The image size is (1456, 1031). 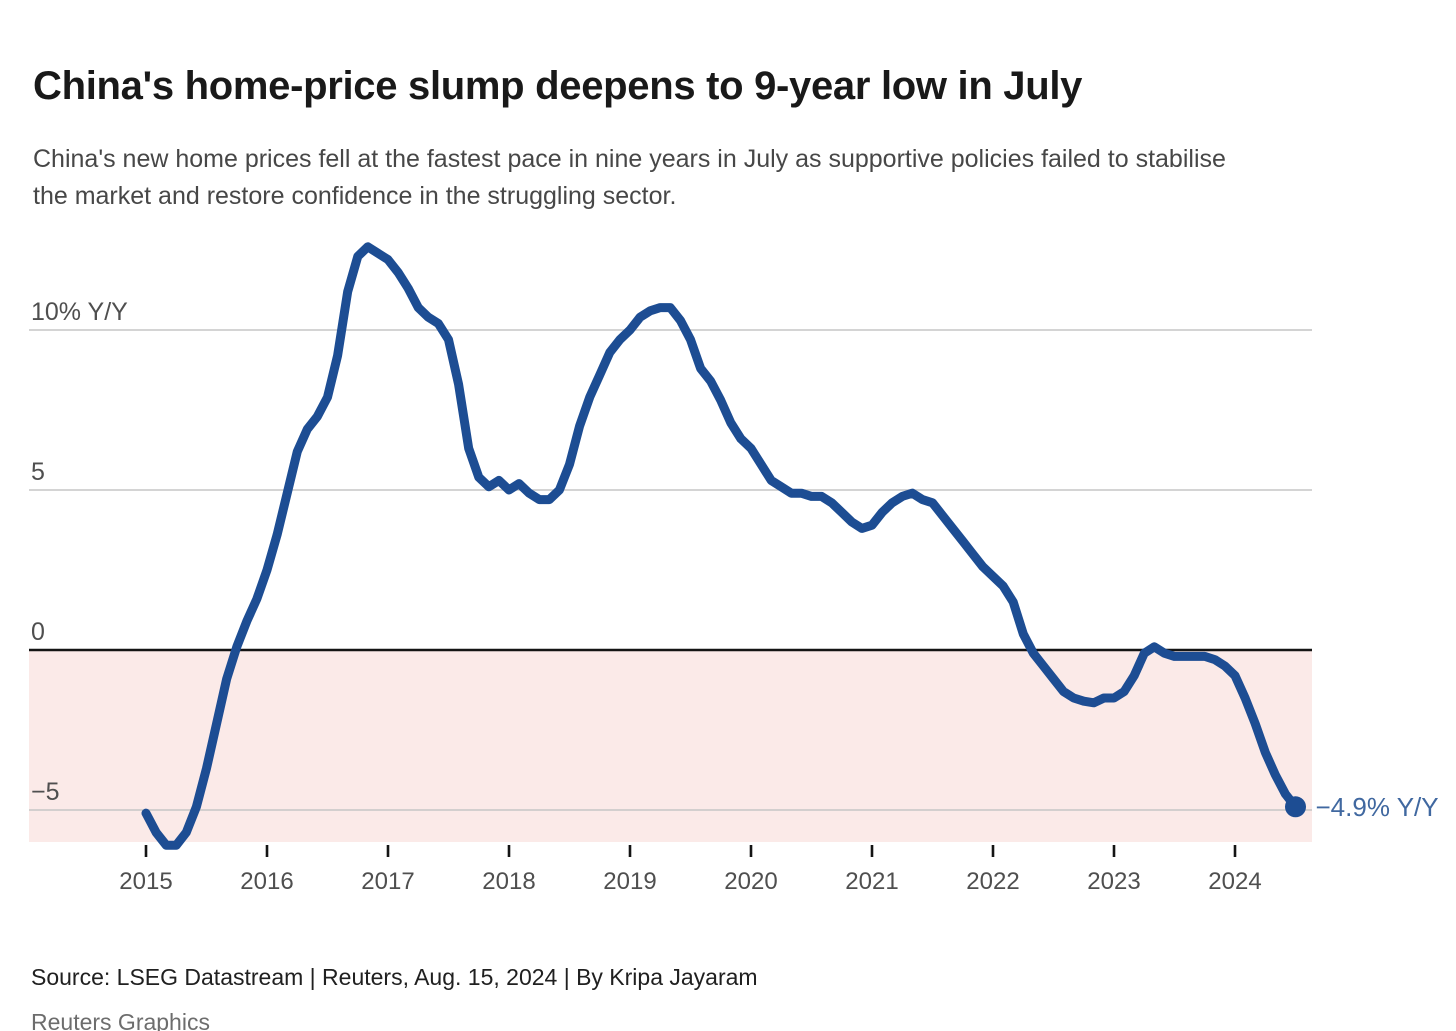 What do you see at coordinates (1295, 807) in the screenshot?
I see `latest-point-dot` at bounding box center [1295, 807].